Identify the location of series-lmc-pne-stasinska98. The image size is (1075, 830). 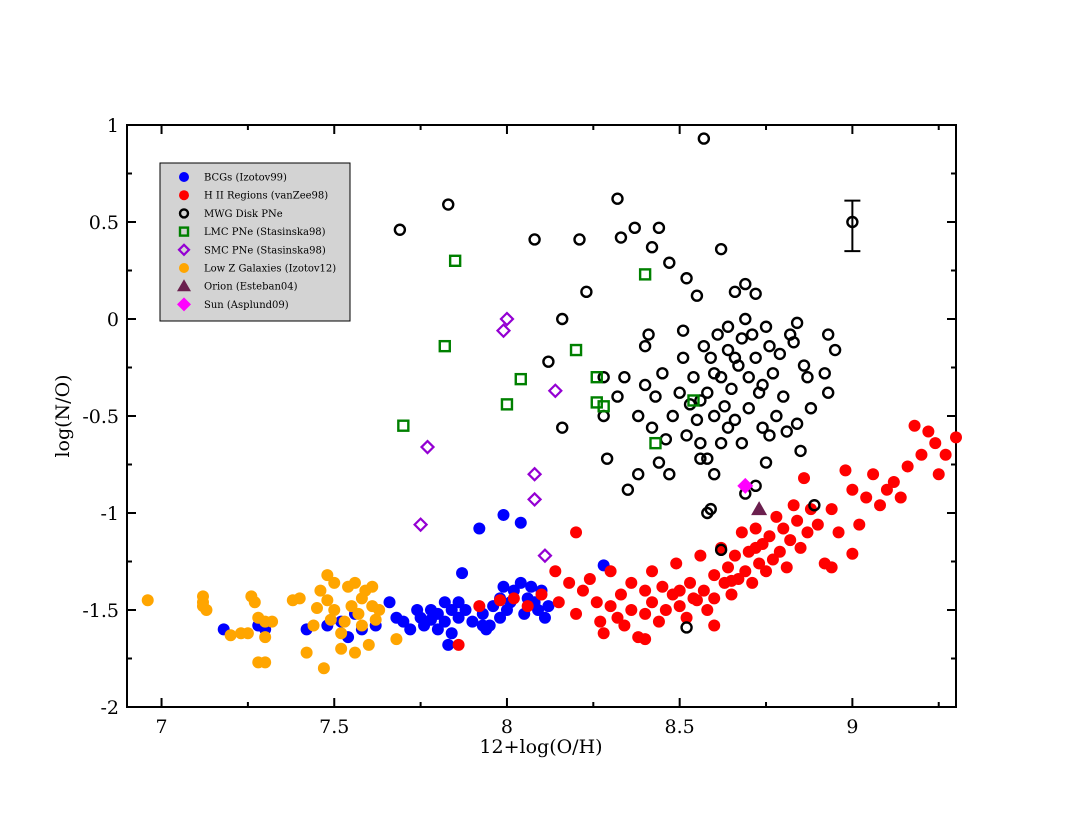
(548, 352).